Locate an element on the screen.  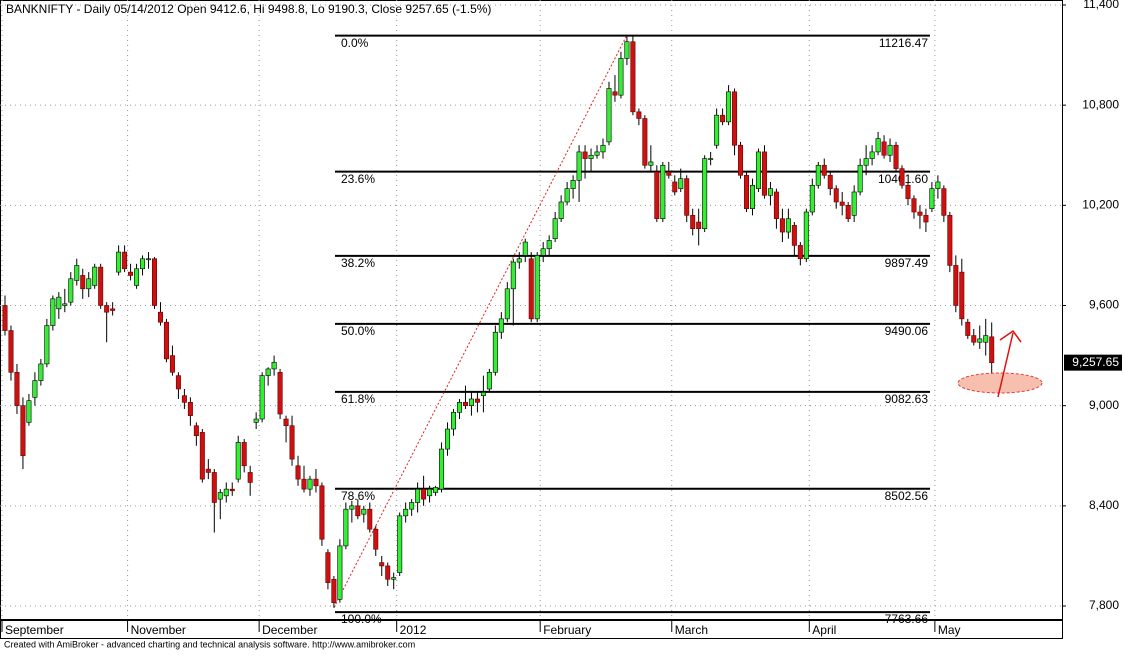
fib-level: 61.8% is located at coordinates (358, 399).